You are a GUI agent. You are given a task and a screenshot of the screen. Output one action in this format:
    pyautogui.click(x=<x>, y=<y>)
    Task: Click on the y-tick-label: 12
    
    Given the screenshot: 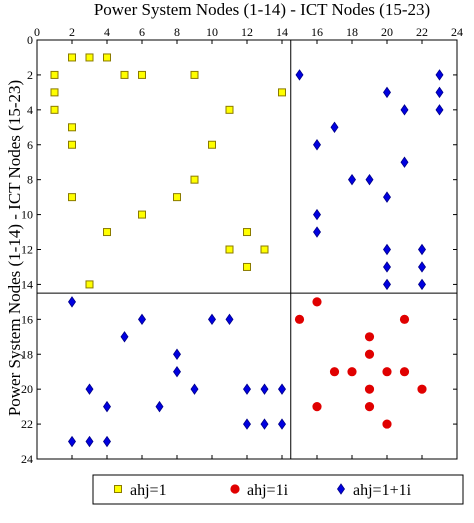 What is the action you would take?
    pyautogui.click(x=27, y=250)
    